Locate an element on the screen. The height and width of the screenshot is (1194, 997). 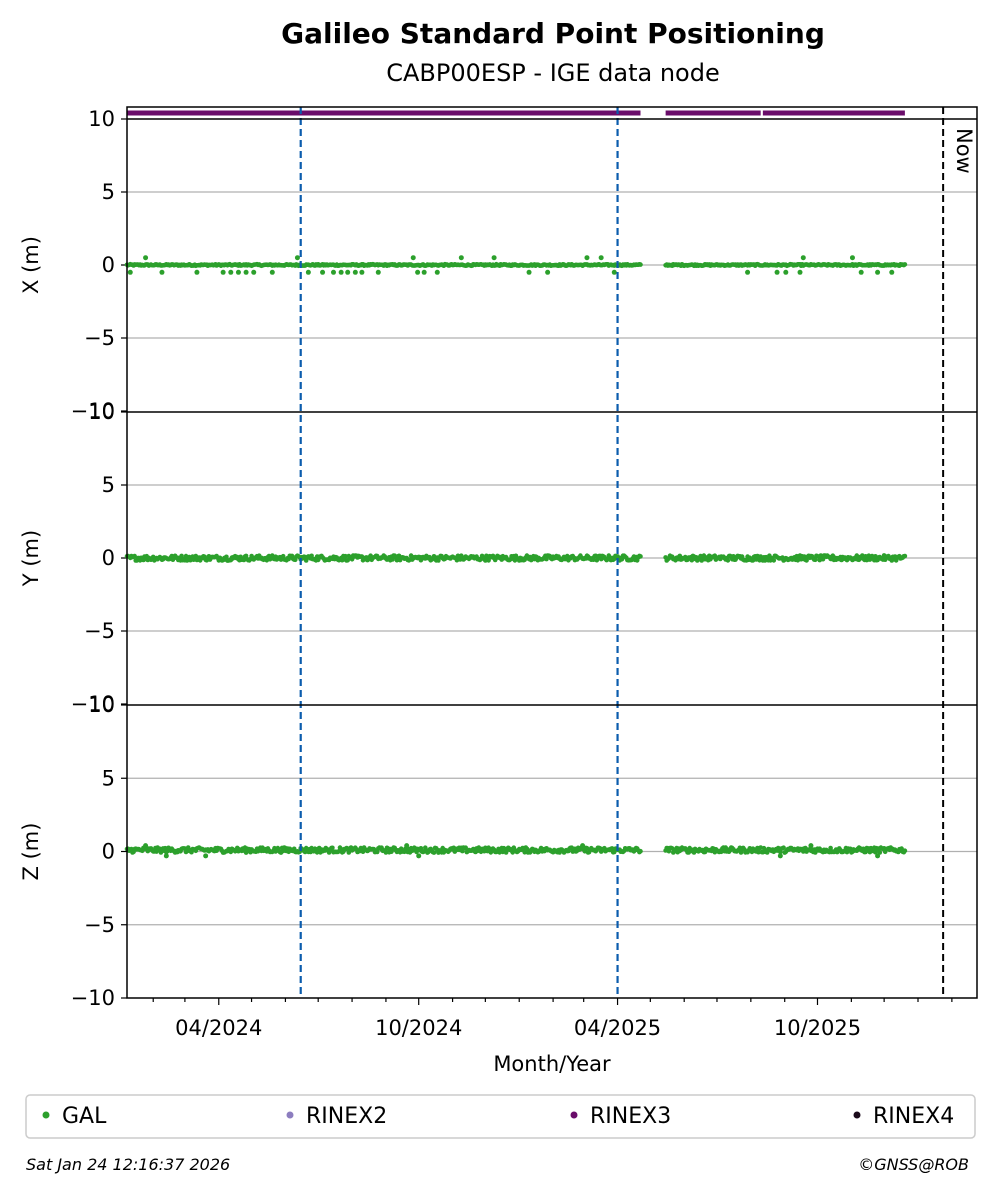
chart-title: Galileo Standard Point Positioning is located at coordinates (553, 33).